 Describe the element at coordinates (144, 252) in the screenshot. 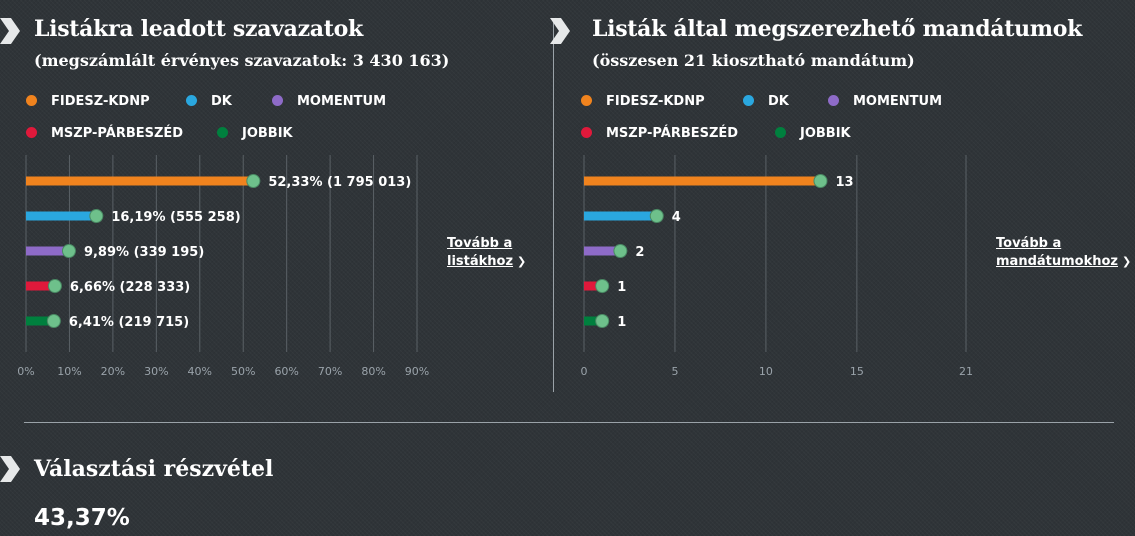

I see `data-label: 9,89% (339 195)` at that location.